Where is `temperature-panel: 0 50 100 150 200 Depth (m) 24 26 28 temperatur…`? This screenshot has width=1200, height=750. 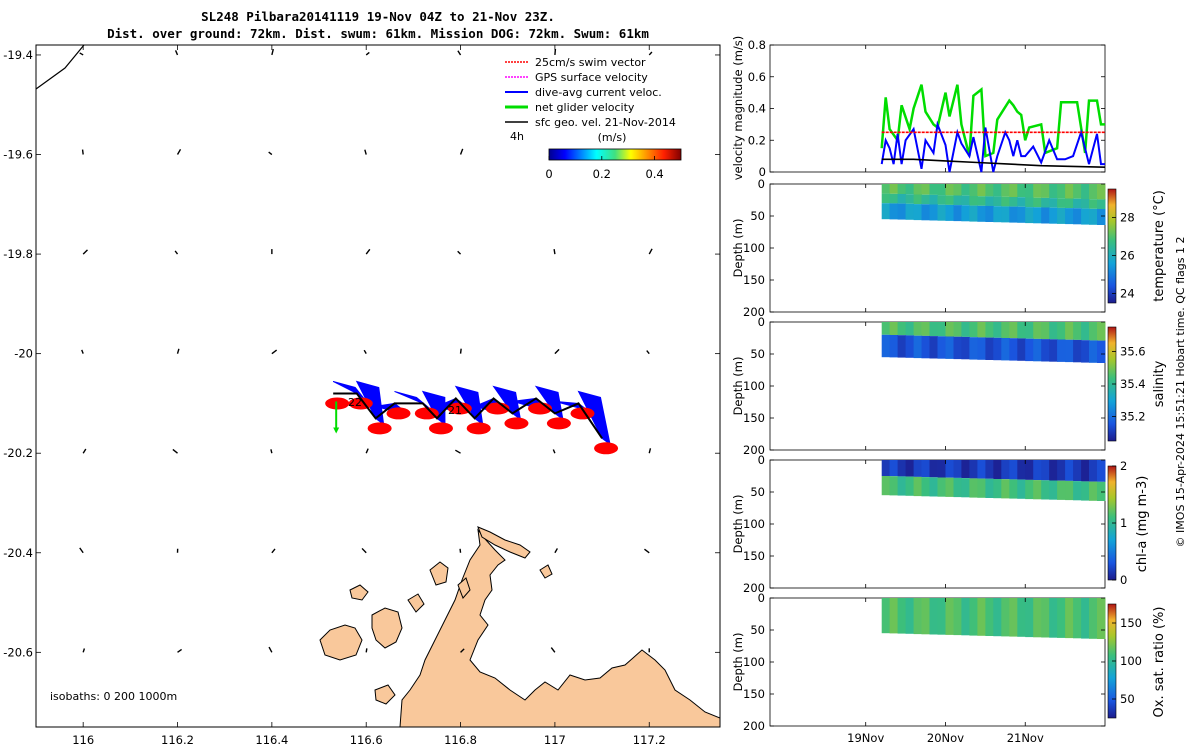 temperature-panel: 0 50 100 150 200 Depth (m) 24 26 28 temperatur… is located at coordinates (949, 248).